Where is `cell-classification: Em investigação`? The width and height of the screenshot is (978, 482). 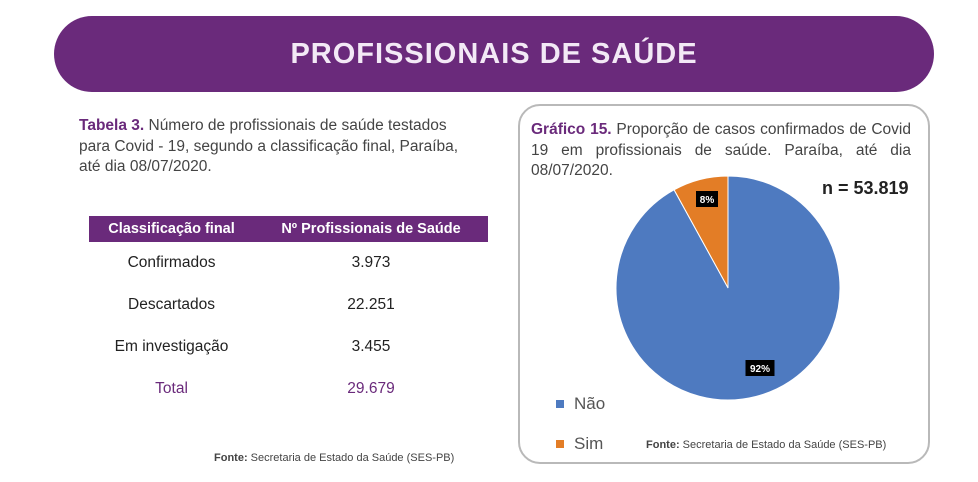 cell-classification: Em investigação is located at coordinates (171, 346).